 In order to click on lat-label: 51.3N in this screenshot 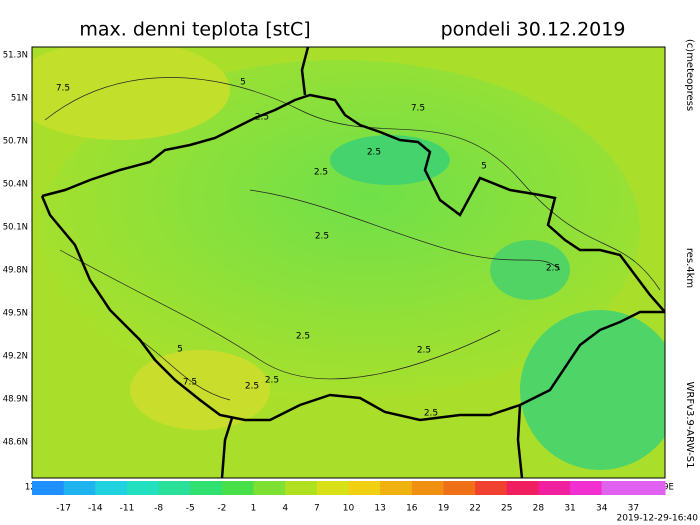, I will do `click(15, 56)`.